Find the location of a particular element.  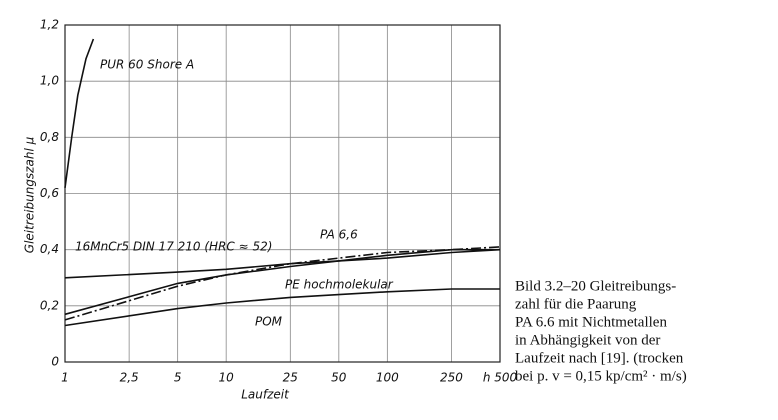

x-tick-label: 5 is located at coordinates (178, 378).